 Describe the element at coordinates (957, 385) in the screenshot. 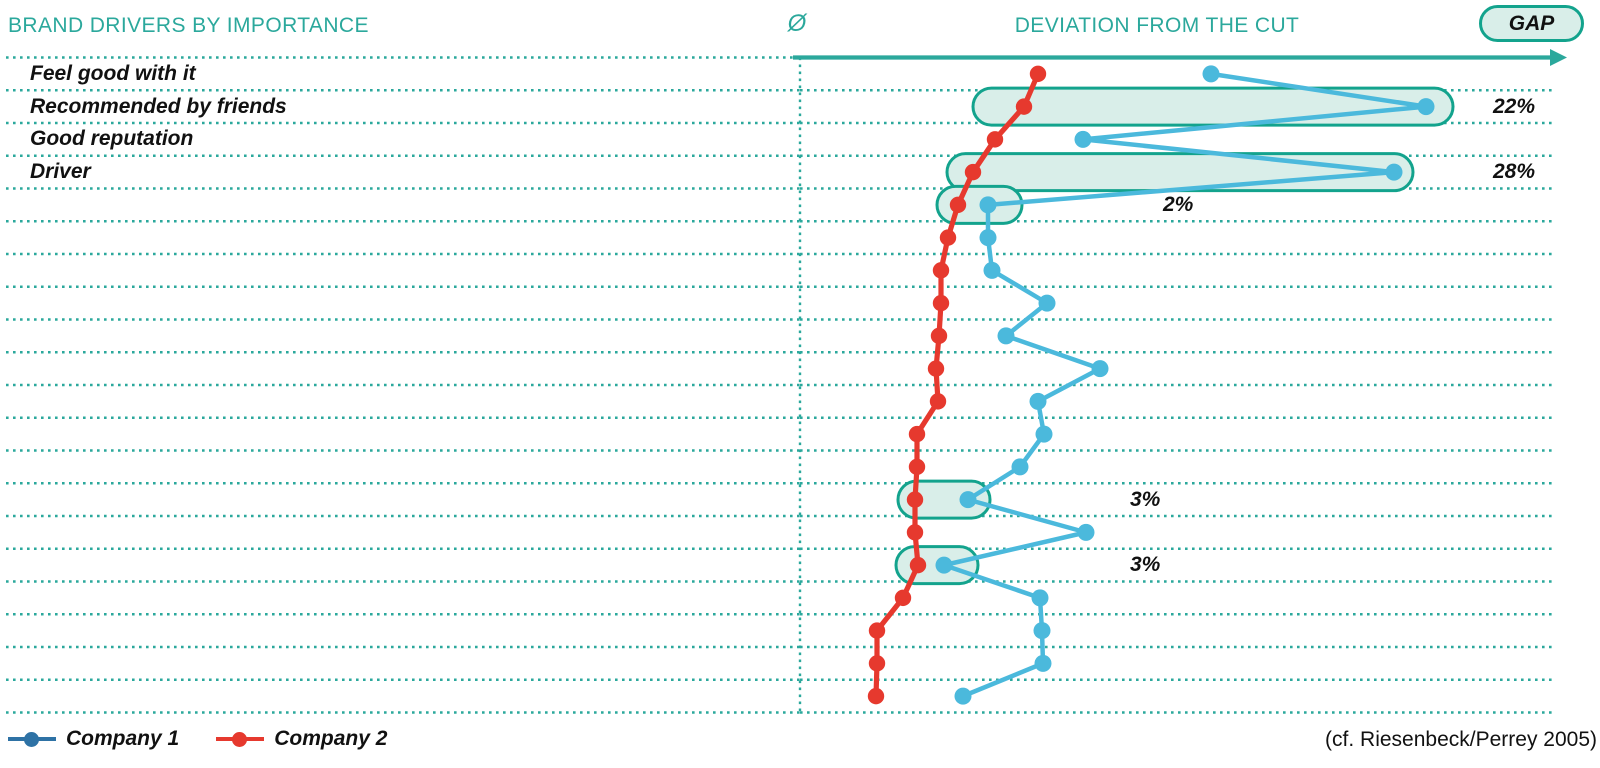

I see `series-company-2-points` at that location.